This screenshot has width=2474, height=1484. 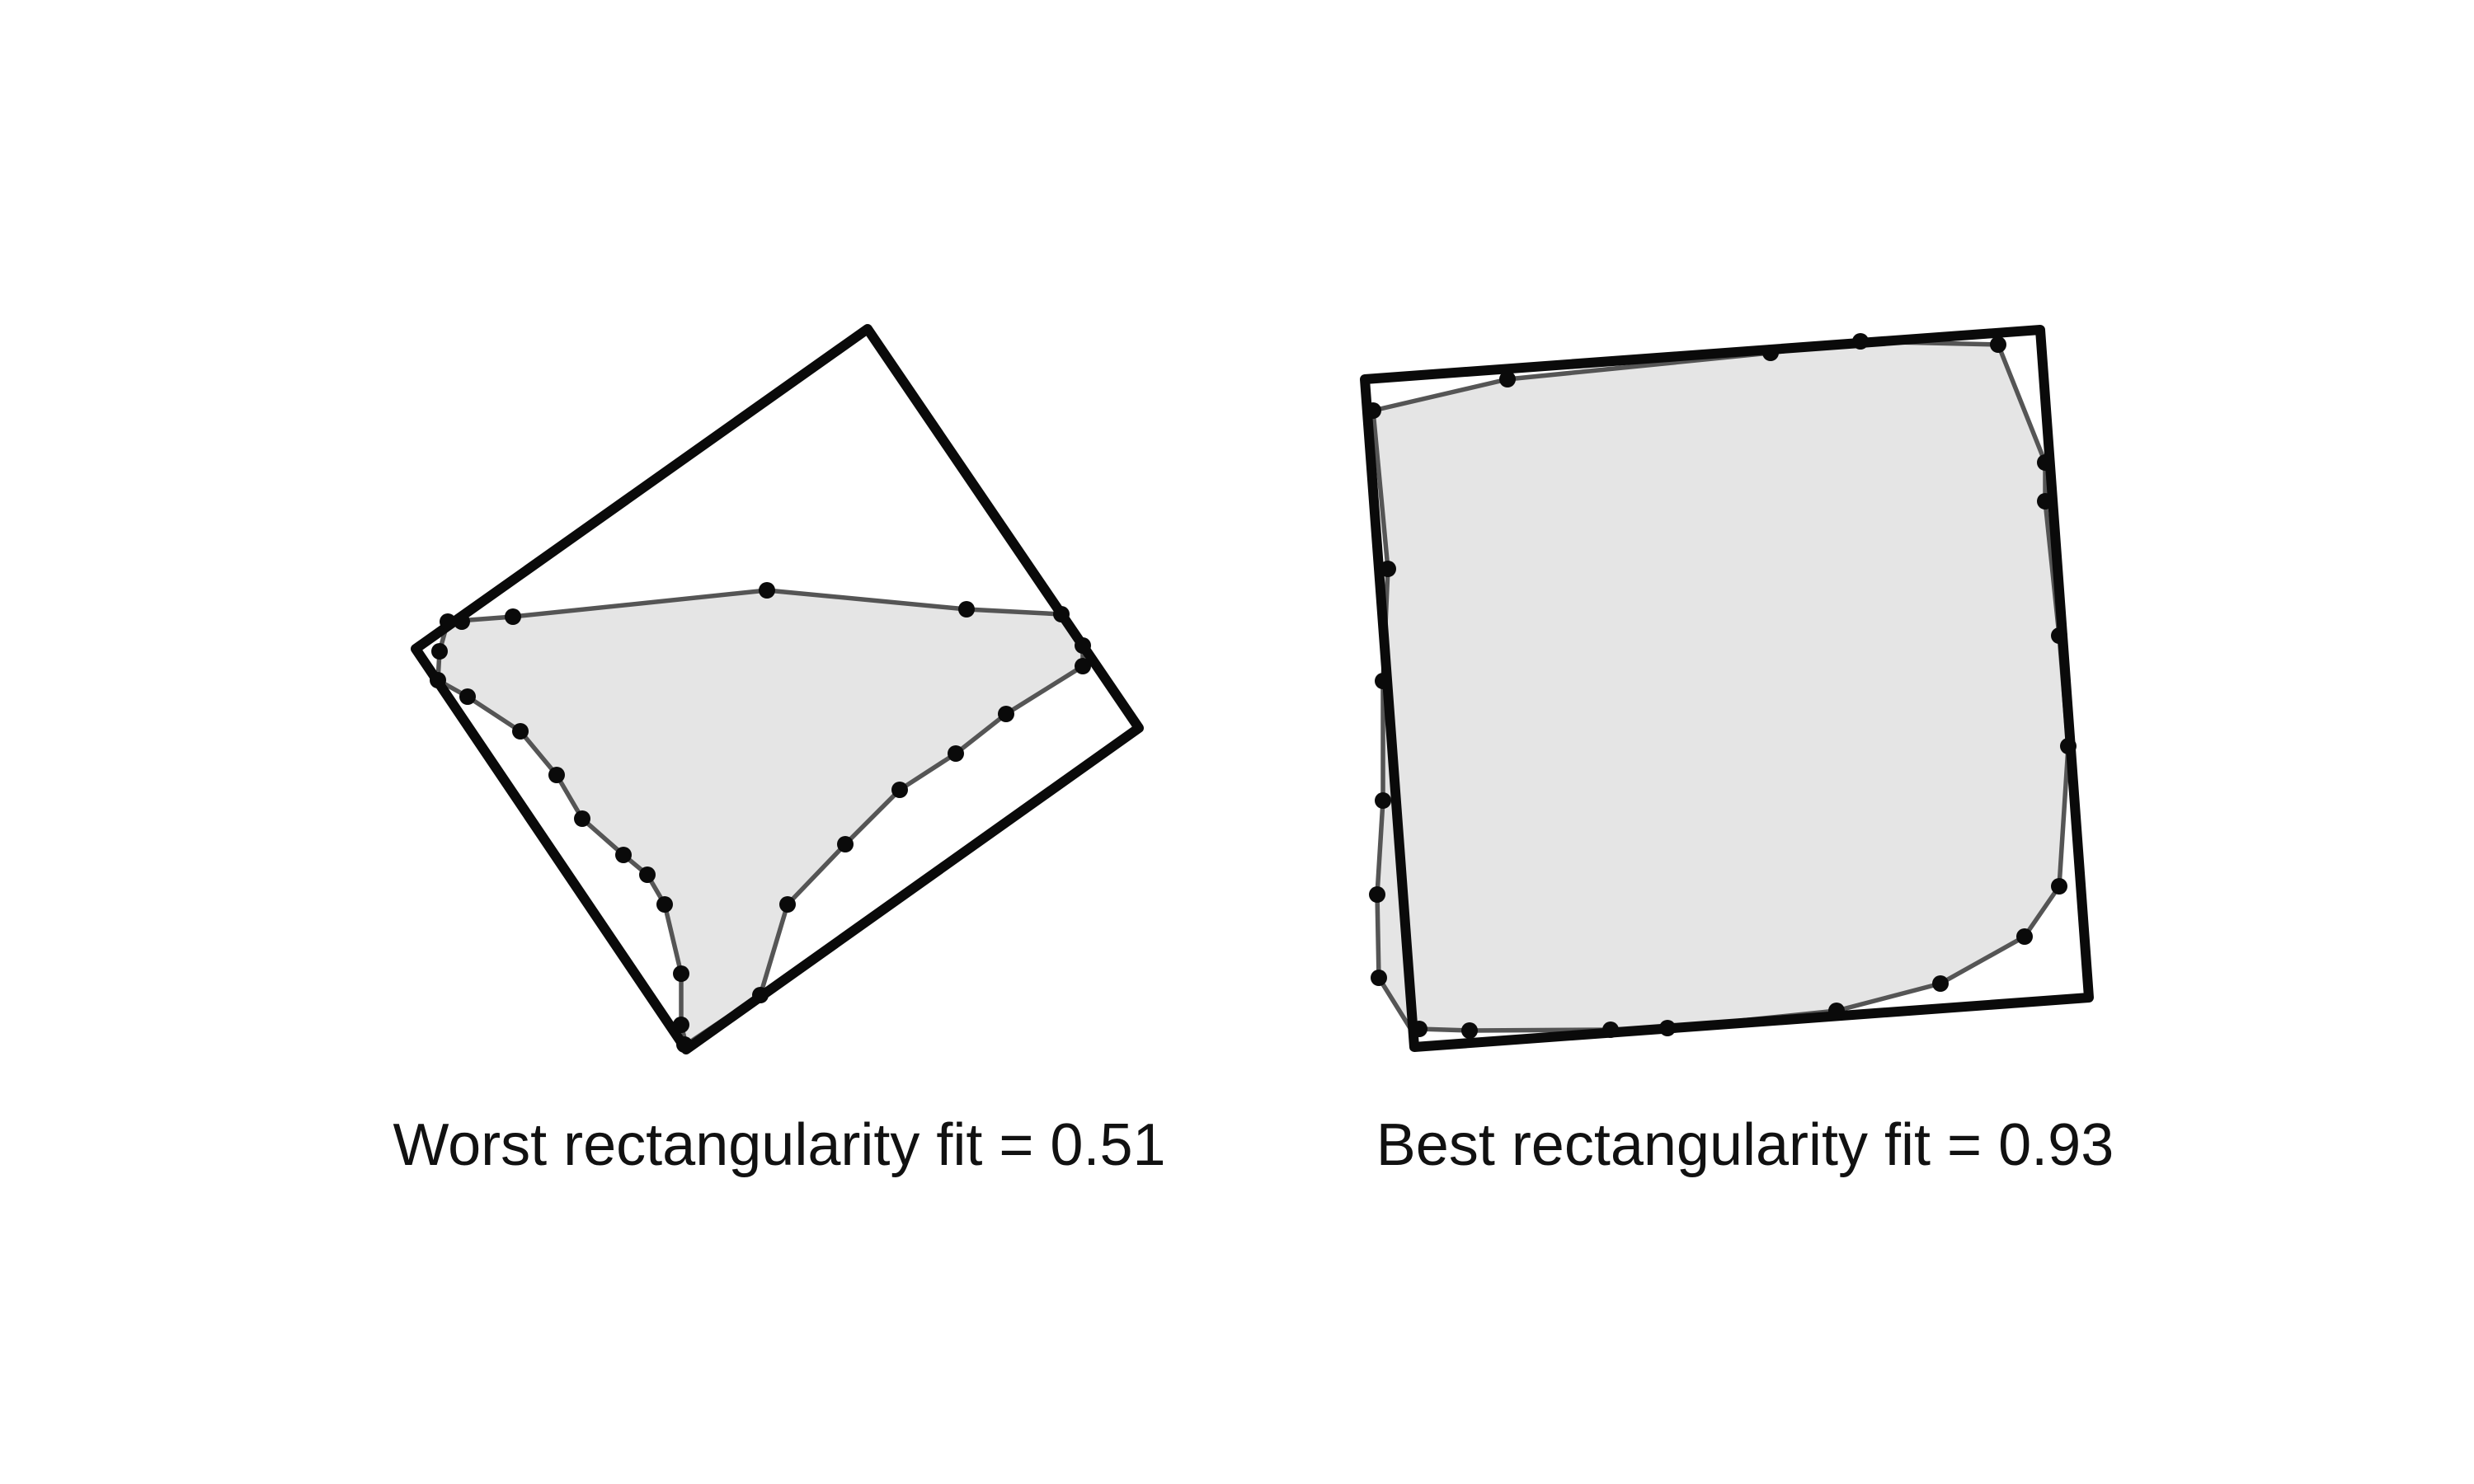 I want to click on best-fit-caption: Best rectangularity fit = 0.93, so click(x=1745, y=1145).